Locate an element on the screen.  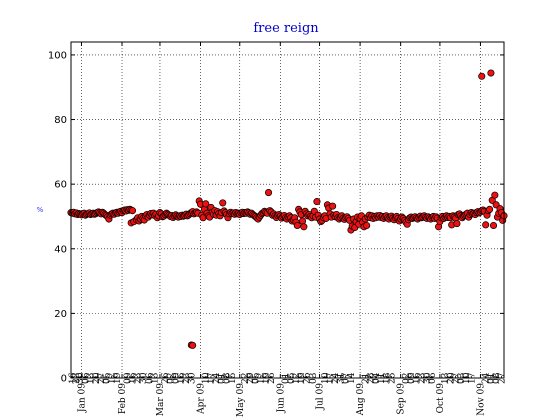
x-minor-tick-label: 22 is located at coordinates (246, 378).